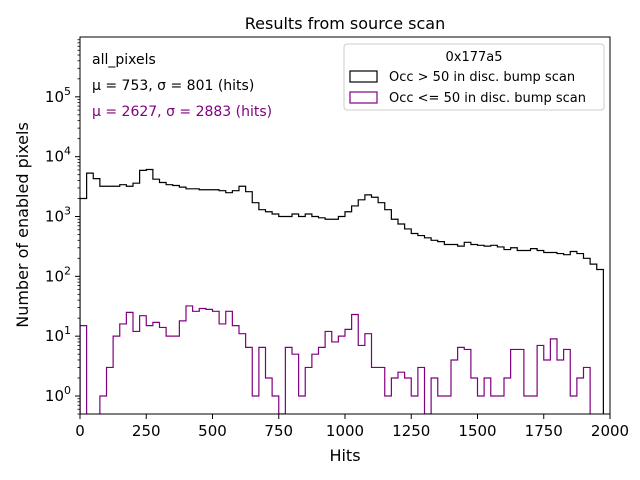 This screenshot has width=640, height=480. What do you see at coordinates (411, 431) in the screenshot?
I see `x-tick-label: 1250` at bounding box center [411, 431].